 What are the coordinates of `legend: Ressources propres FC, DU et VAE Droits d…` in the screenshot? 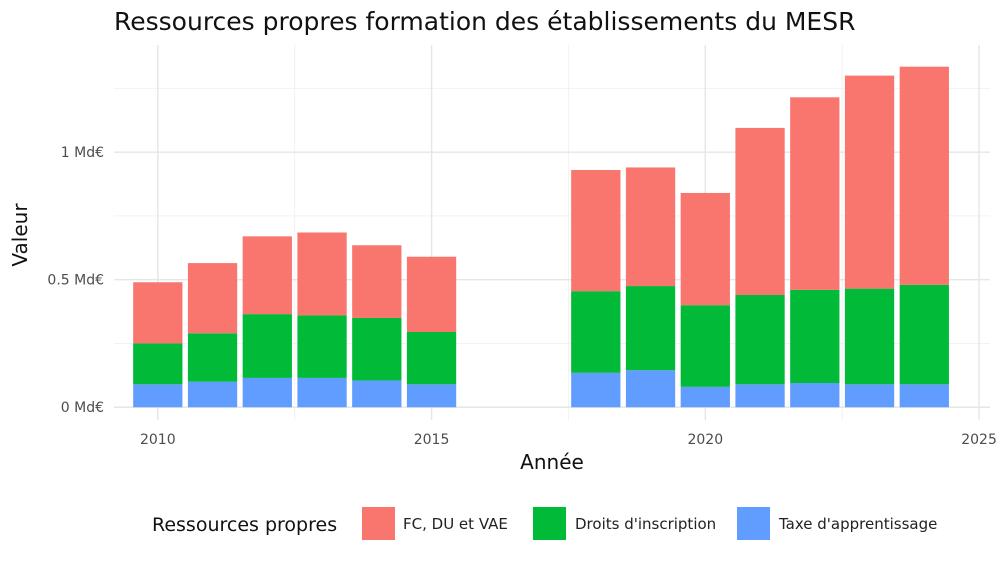 It's located at (544, 523).